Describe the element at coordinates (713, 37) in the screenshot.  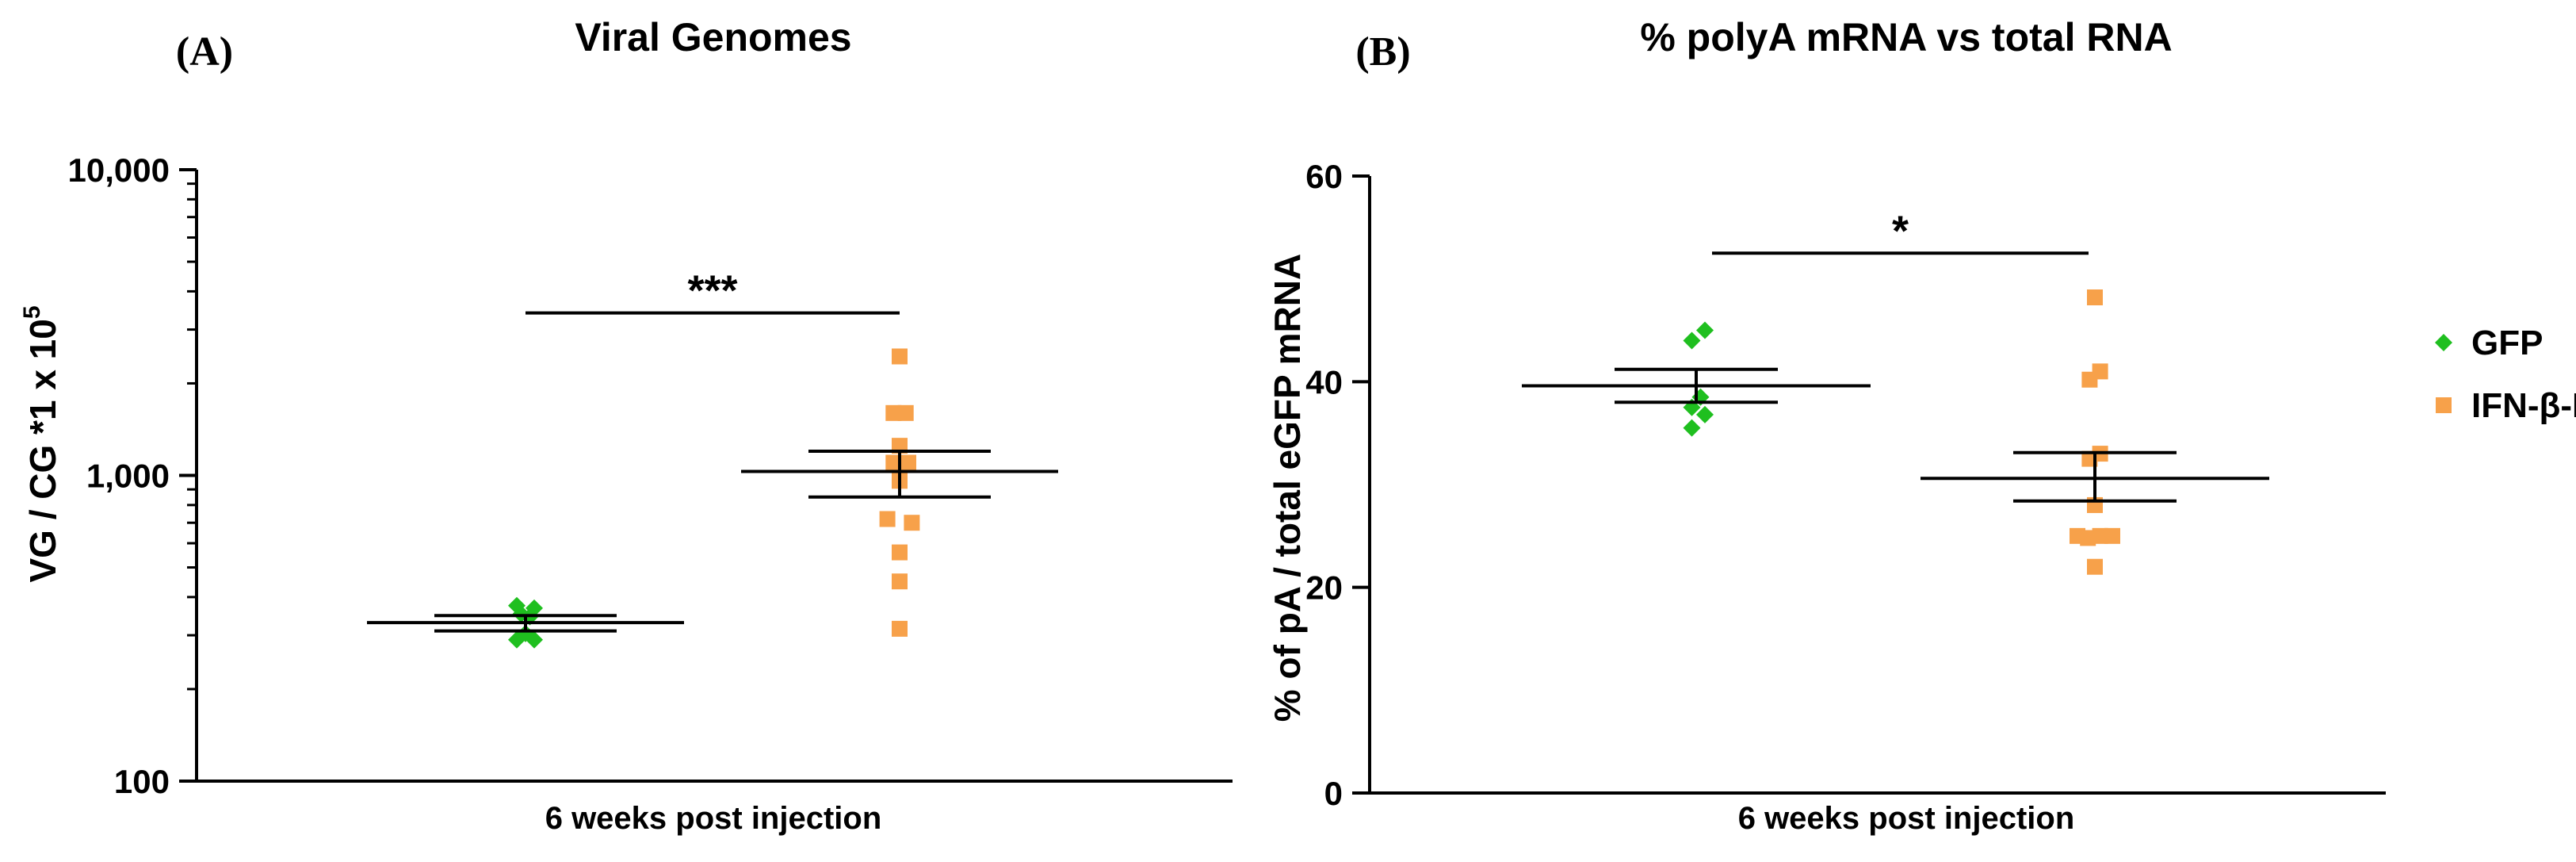
I see `panel-a-title: Viral Genomes` at that location.